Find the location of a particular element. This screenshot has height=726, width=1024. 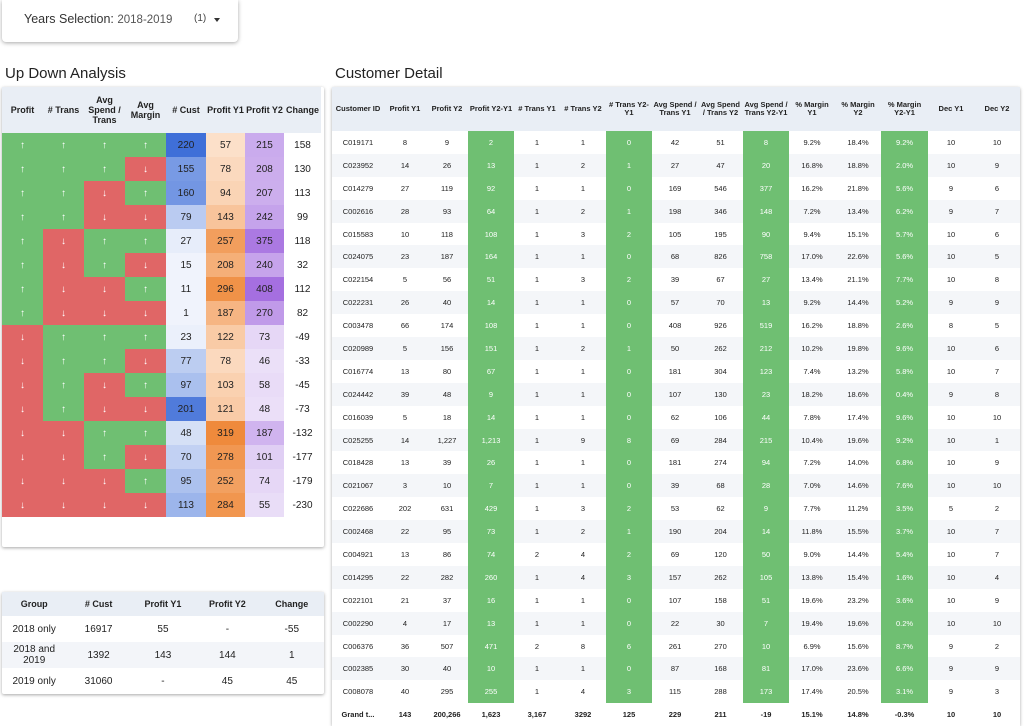

ud-col-header: Avg Spend / Trans is located at coordinates (104, 110).